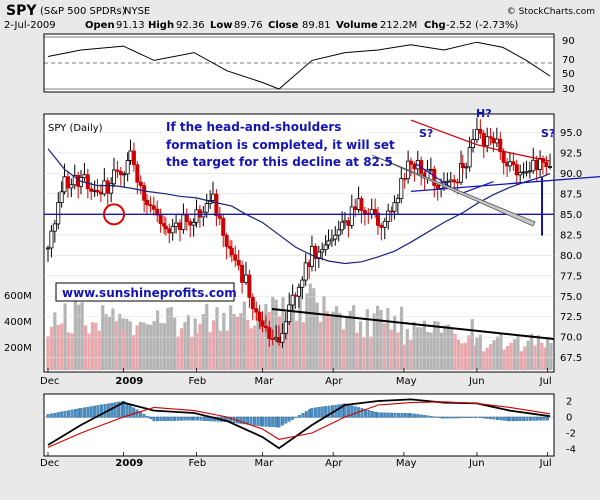  Describe the element at coordinates (197, 463) in the screenshot. I see `x-tick-label: Feb` at that location.